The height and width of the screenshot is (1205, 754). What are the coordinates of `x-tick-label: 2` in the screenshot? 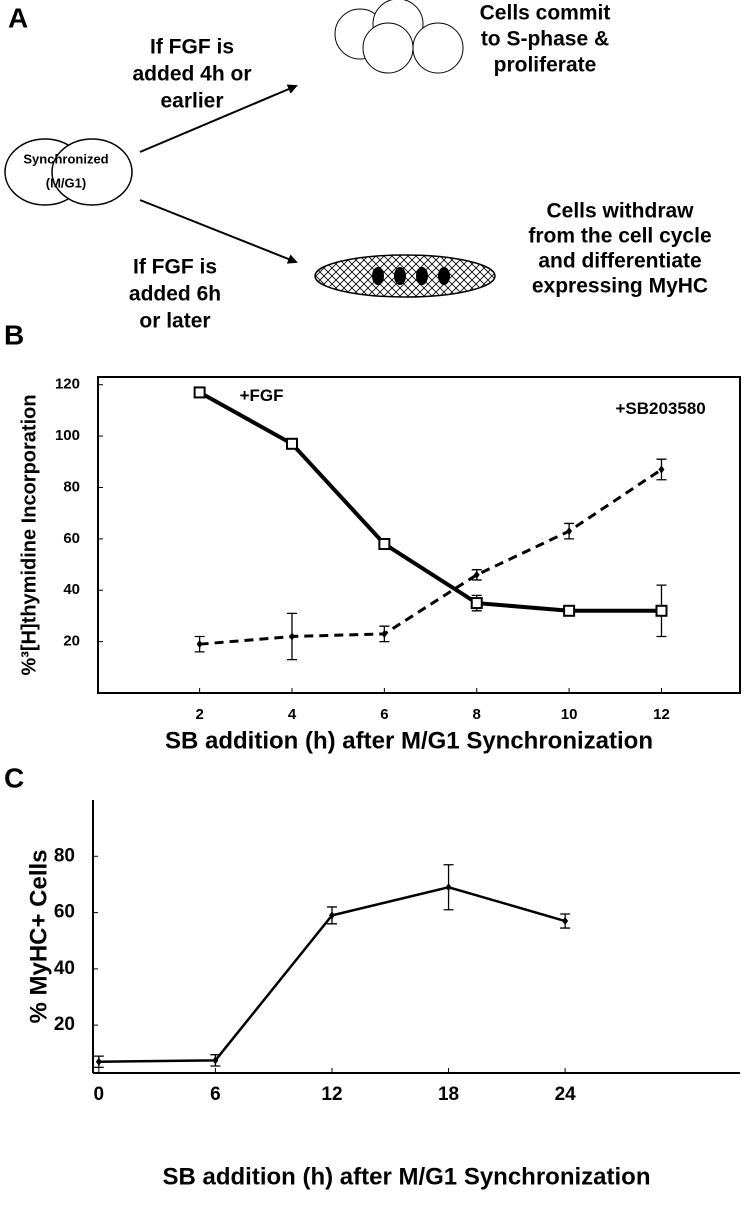 It's located at (199, 714).